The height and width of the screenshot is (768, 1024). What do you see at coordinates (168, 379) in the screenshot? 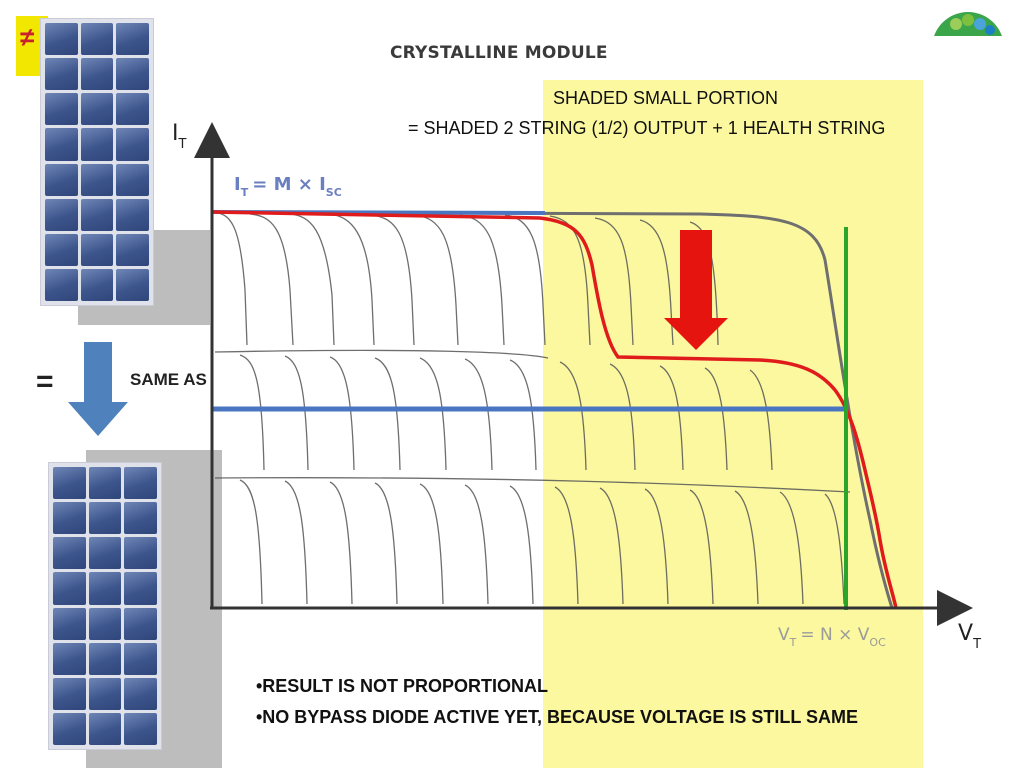
I see `same-as-label: SAME AS` at bounding box center [168, 379].